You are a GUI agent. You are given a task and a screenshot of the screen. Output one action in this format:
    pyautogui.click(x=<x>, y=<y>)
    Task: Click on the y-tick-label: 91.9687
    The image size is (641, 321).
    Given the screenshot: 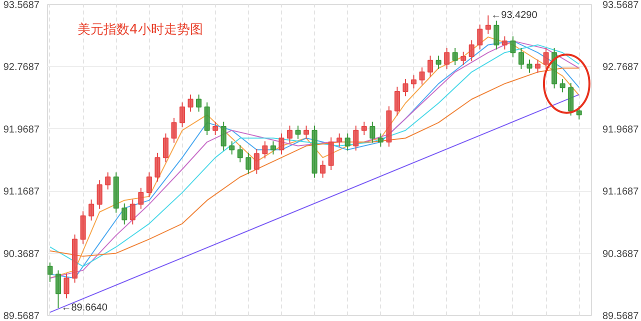 What is the action you would take?
    pyautogui.click(x=21, y=130)
    